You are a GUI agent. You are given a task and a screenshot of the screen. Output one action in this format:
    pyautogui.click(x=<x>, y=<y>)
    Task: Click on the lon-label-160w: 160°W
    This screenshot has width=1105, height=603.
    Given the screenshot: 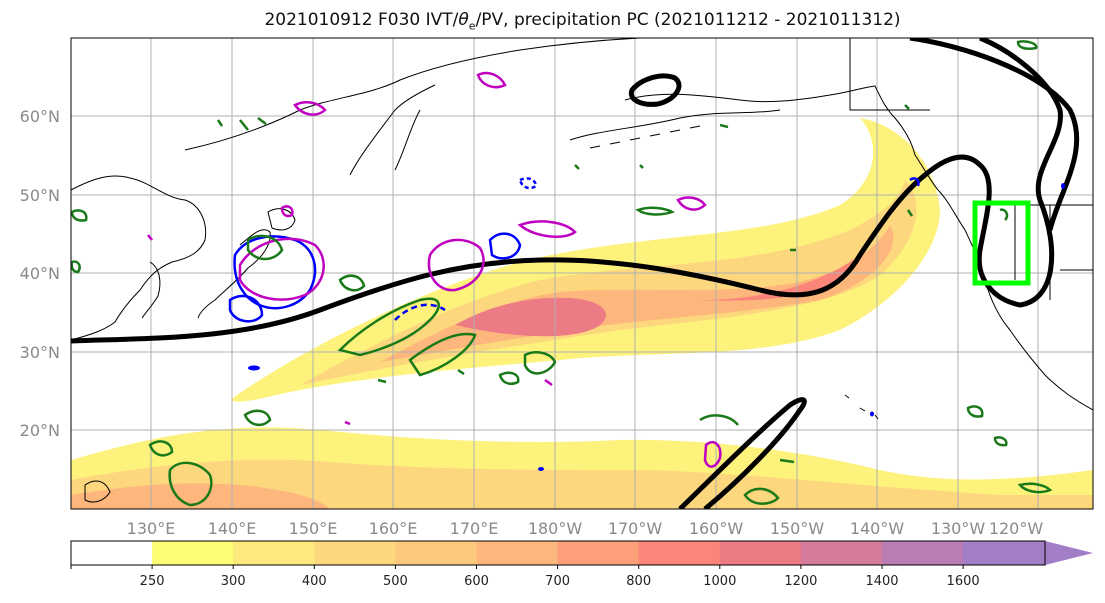 What is the action you would take?
    pyautogui.click(x=716, y=528)
    